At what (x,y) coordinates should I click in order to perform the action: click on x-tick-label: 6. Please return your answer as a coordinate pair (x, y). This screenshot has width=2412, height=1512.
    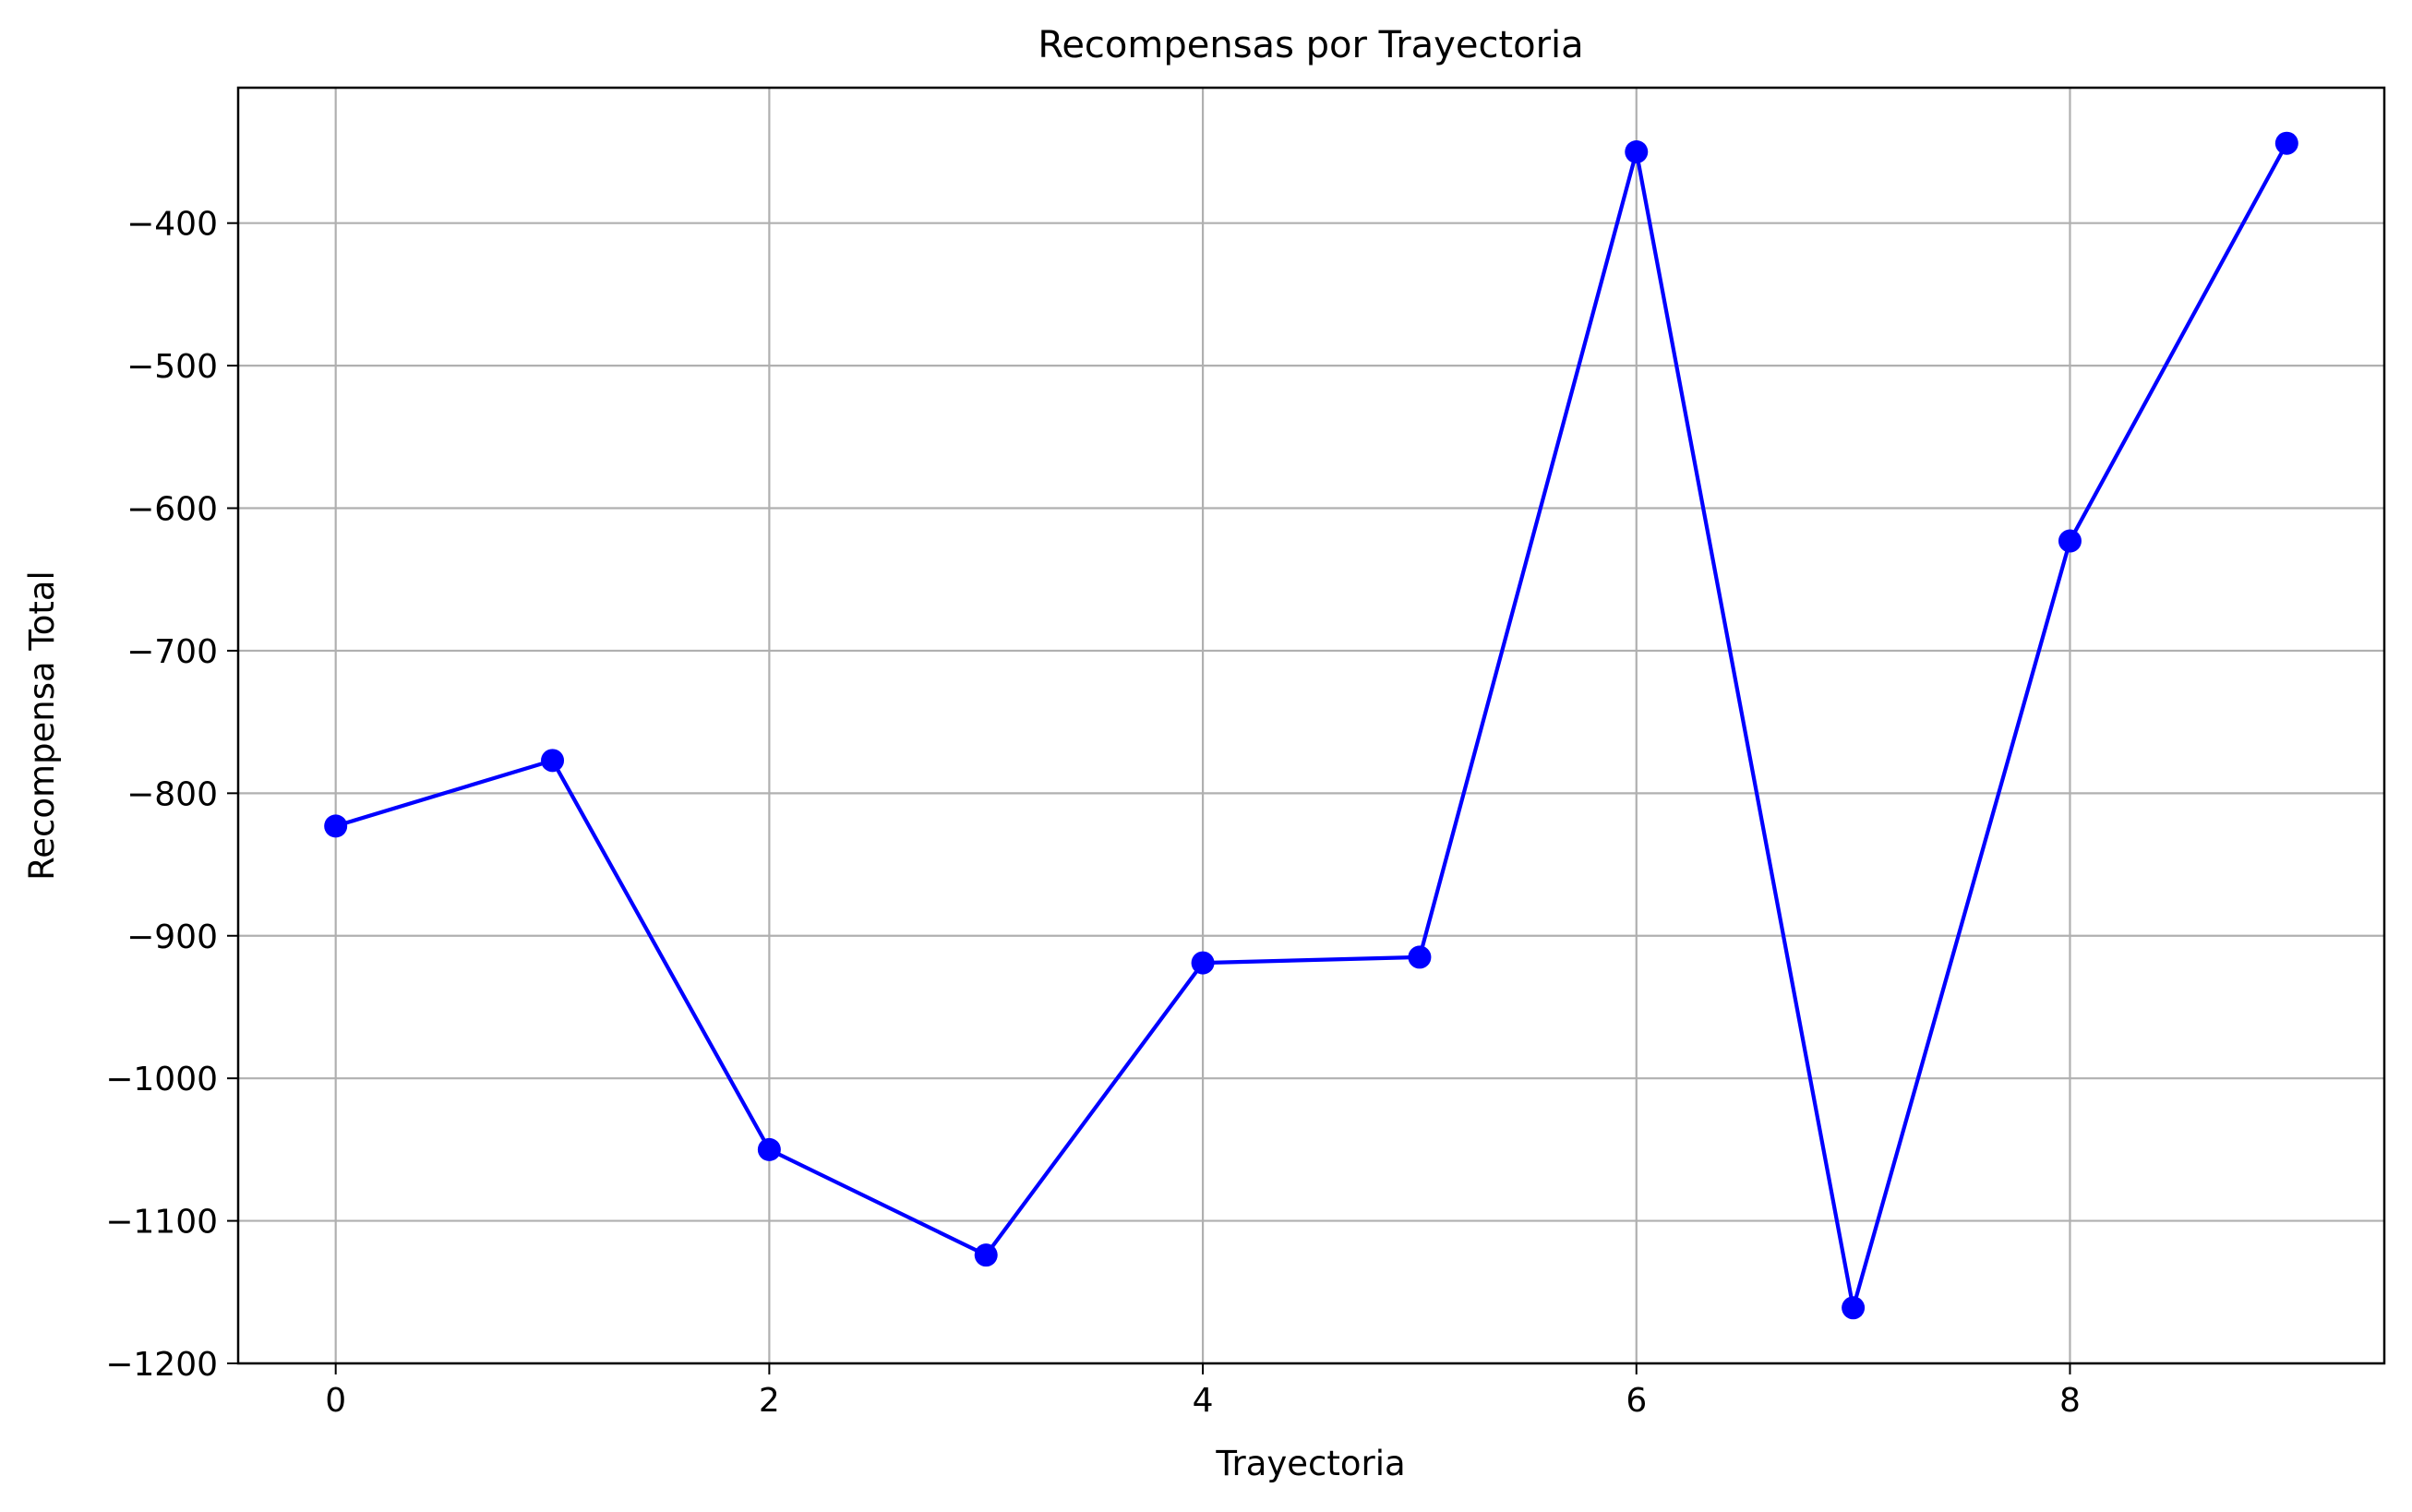
    Looking at the image, I should click on (1636, 1401).